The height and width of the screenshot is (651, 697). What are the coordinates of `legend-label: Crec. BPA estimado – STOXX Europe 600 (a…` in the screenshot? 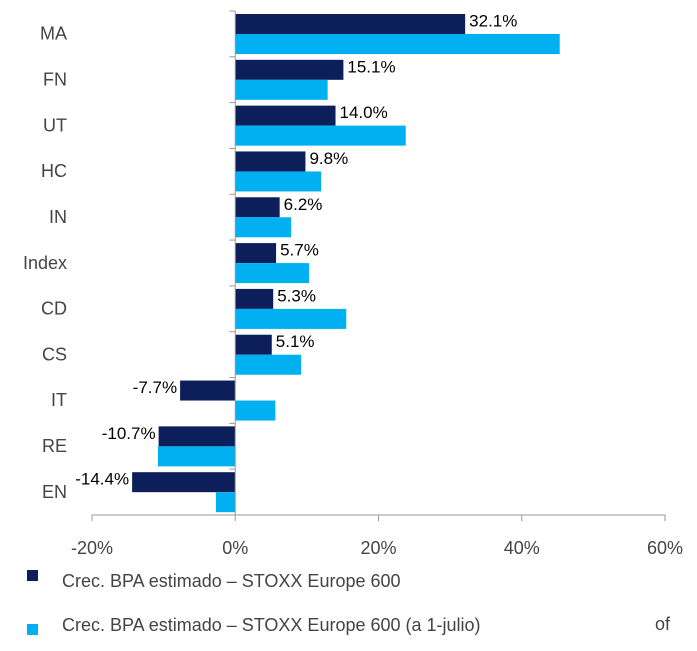 It's located at (271, 625).